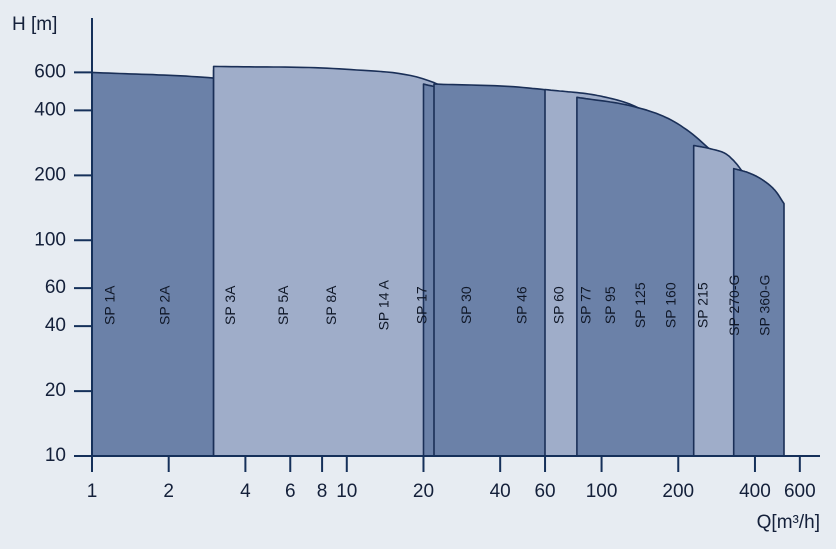 This screenshot has width=836, height=549. I want to click on series-label-sp-17: SP 17, so click(422, 305).